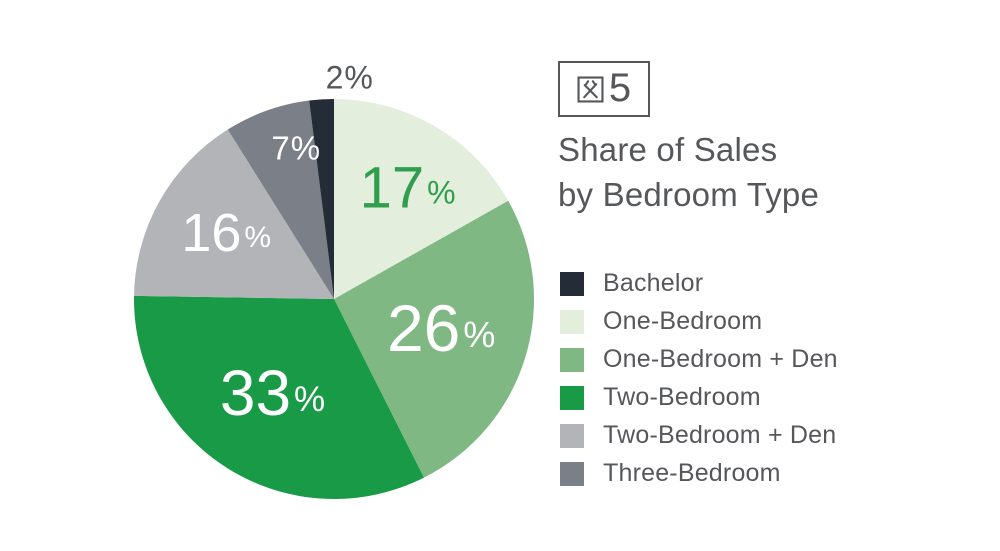  I want to click on chart-title-line1: Share of Sales, so click(668, 149).